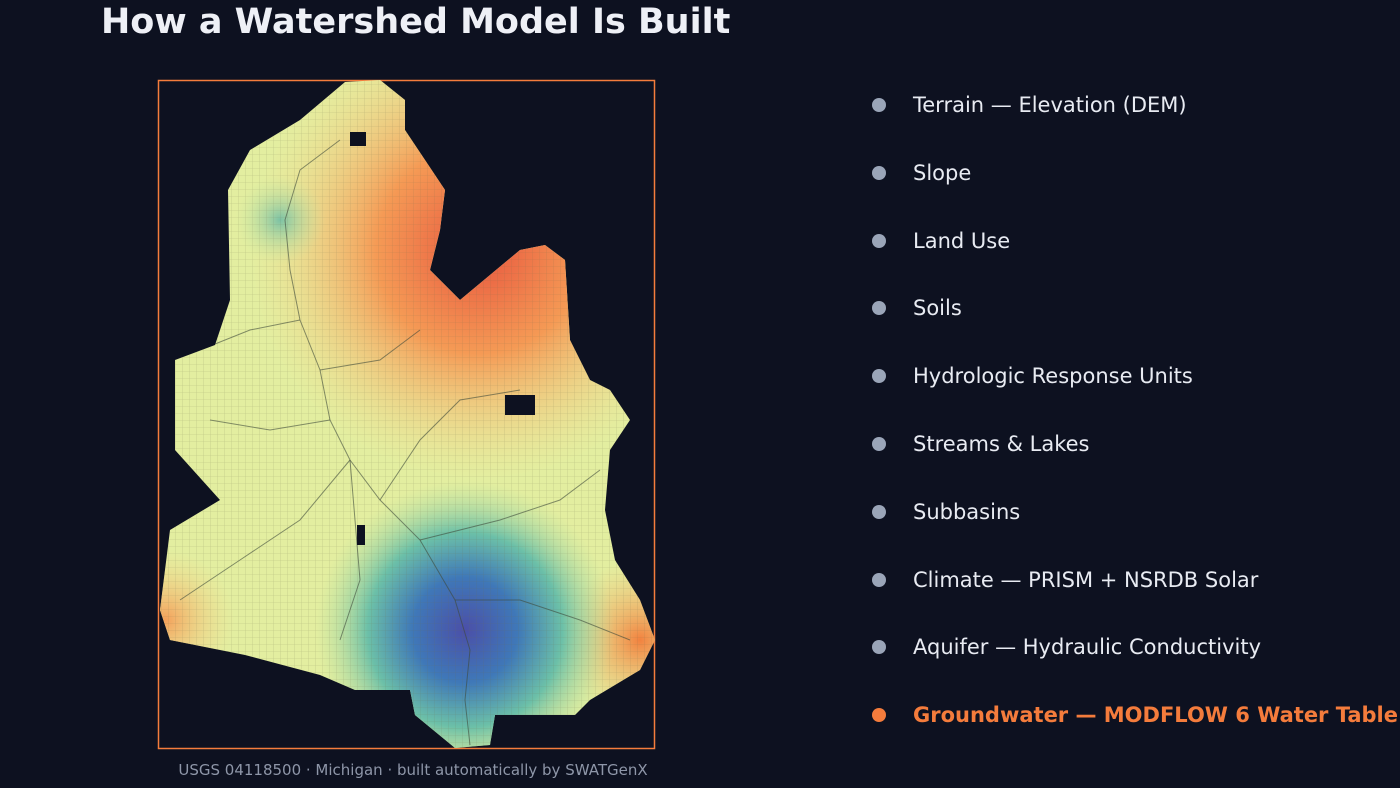 The image size is (1400, 788). I want to click on step-label: Groundwater — MODFLOW 6 Water Table, so click(1155, 715).